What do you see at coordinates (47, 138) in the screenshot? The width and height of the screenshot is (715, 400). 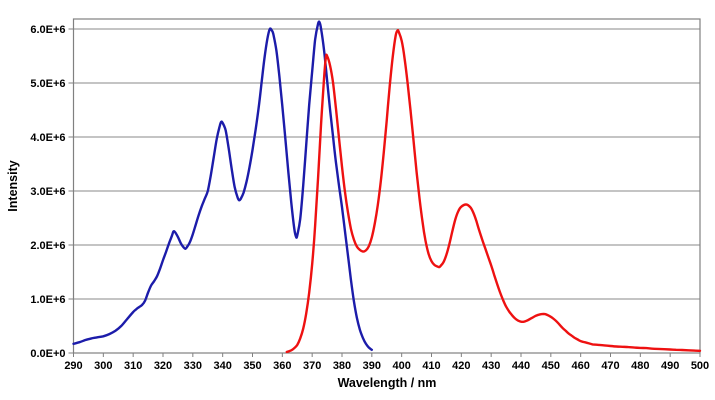 I see `y-tick-label: 4.0E+6` at bounding box center [47, 138].